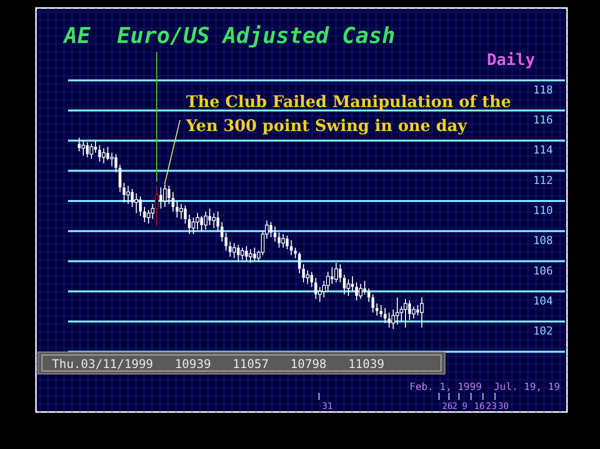  I want to click on annotation: 23, so click(491, 407).